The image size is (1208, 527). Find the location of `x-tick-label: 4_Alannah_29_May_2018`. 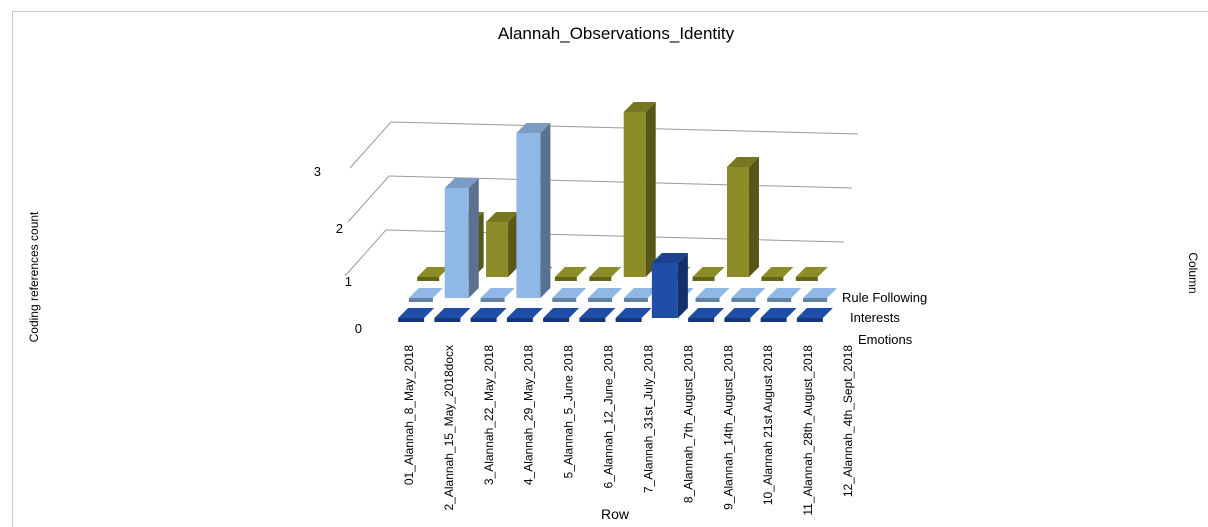

x-tick-label: 4_Alannah_29_May_2018 is located at coordinates (529, 415).